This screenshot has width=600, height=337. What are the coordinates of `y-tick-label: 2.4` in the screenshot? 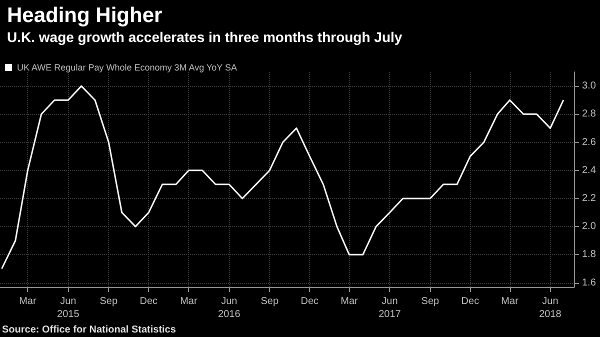 It's located at (589, 170).